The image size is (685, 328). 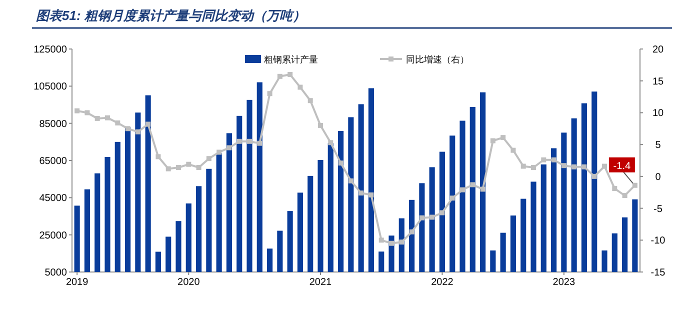 I want to click on chart-title: 图表51: 粗钢月度累计产量与同比变动（万吨）, so click(x=171, y=15).